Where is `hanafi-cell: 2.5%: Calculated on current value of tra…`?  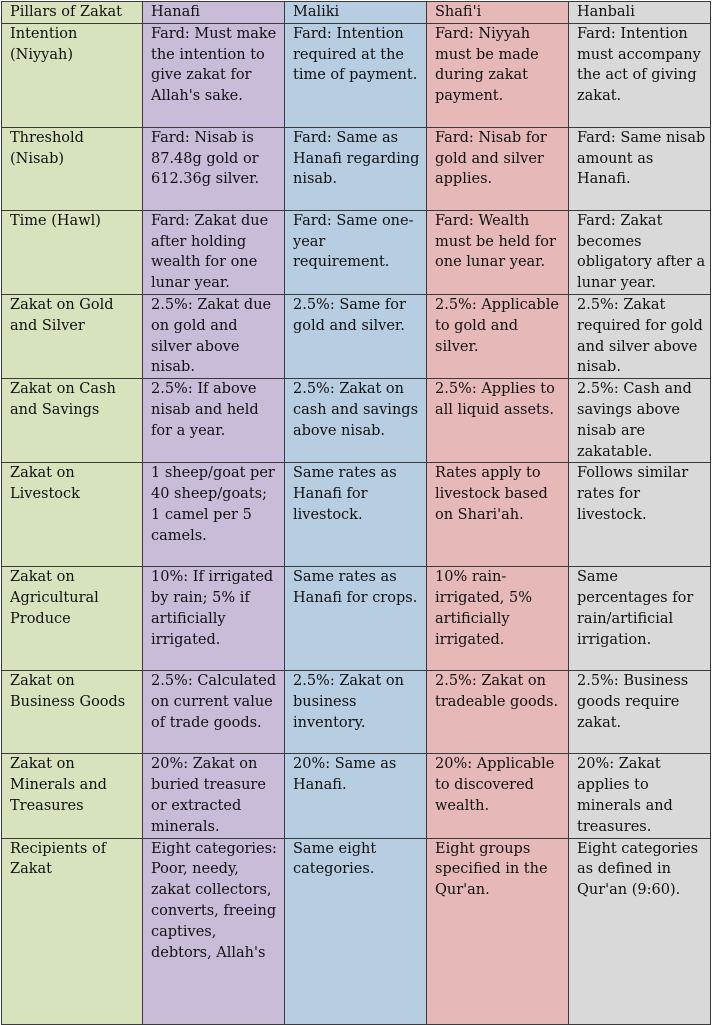
hanafi-cell: 2.5%: Calculated on current value of tra… is located at coordinates (213, 712).